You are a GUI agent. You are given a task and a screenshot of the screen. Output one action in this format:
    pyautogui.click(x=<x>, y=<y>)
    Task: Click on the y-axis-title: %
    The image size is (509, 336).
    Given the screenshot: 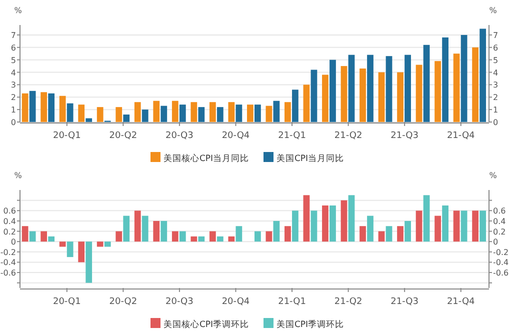 What is the action you would take?
    pyautogui.click(x=18, y=175)
    